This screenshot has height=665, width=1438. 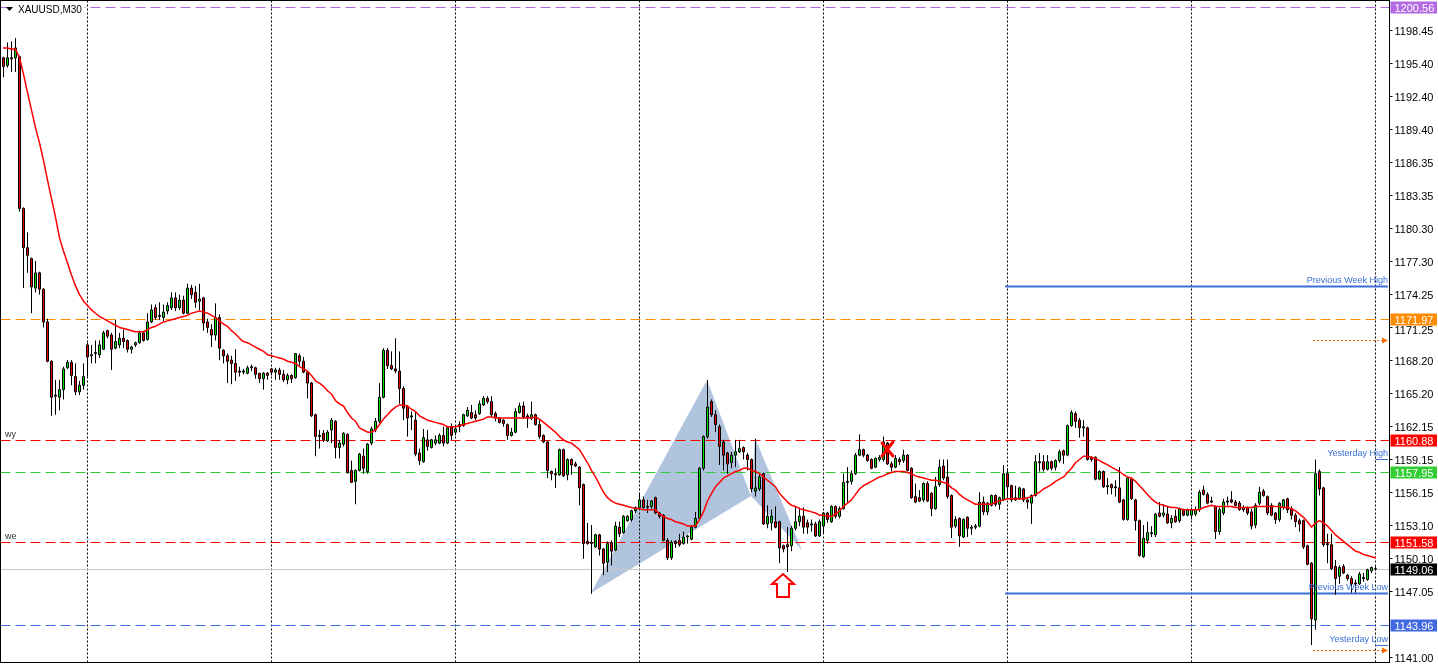 What do you see at coordinates (1414, 63) in the screenshot?
I see `y-tick-label: 1195.40` at bounding box center [1414, 63].